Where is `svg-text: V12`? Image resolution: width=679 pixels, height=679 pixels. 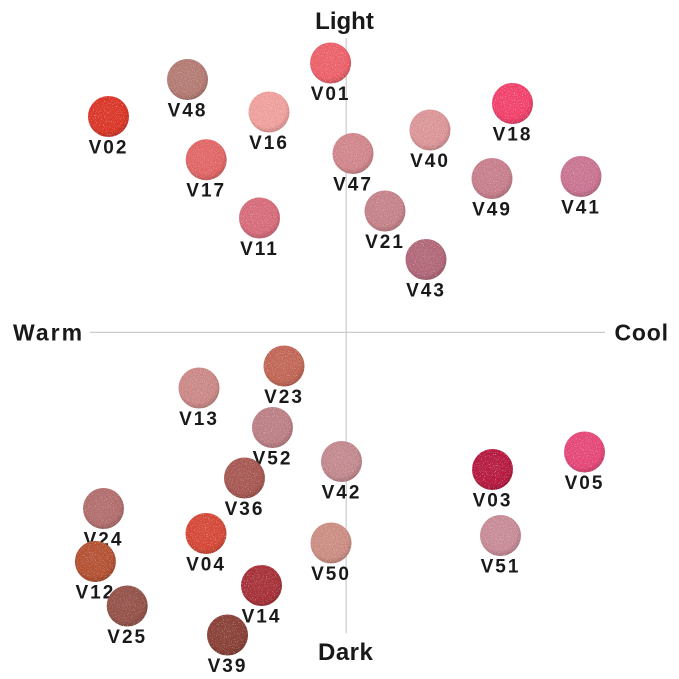 svg-text: V12 is located at coordinates (95, 593).